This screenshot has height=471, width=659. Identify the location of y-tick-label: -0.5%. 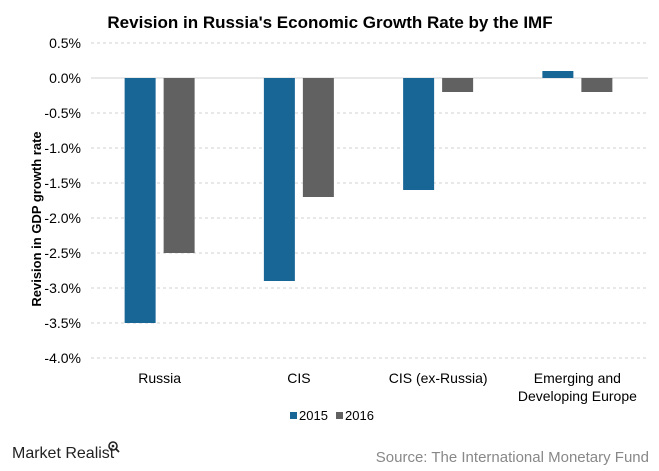
(62, 113).